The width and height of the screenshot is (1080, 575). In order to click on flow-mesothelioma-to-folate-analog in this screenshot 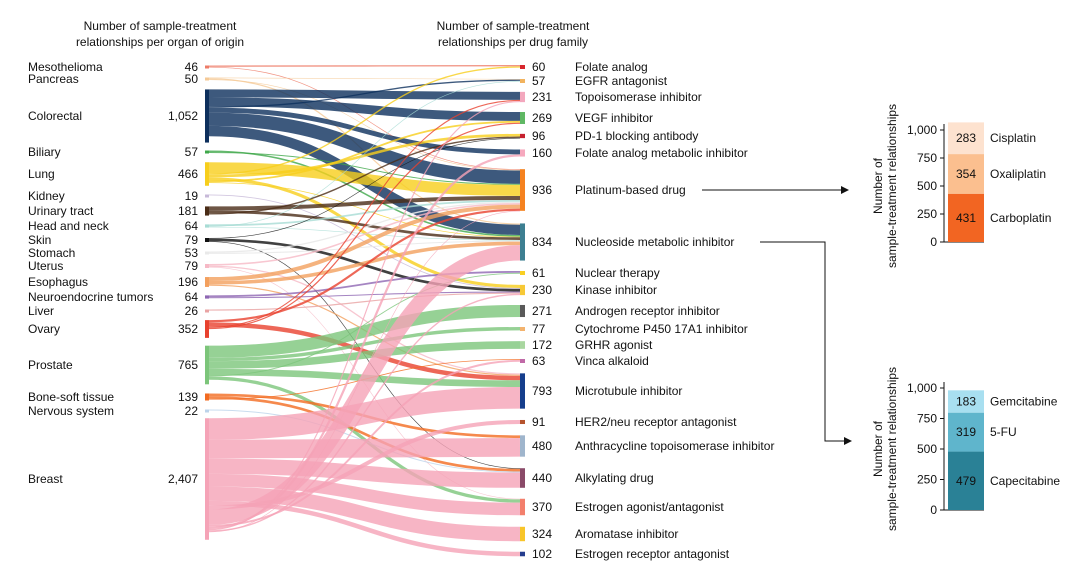, I will do `click(364, 66)`.